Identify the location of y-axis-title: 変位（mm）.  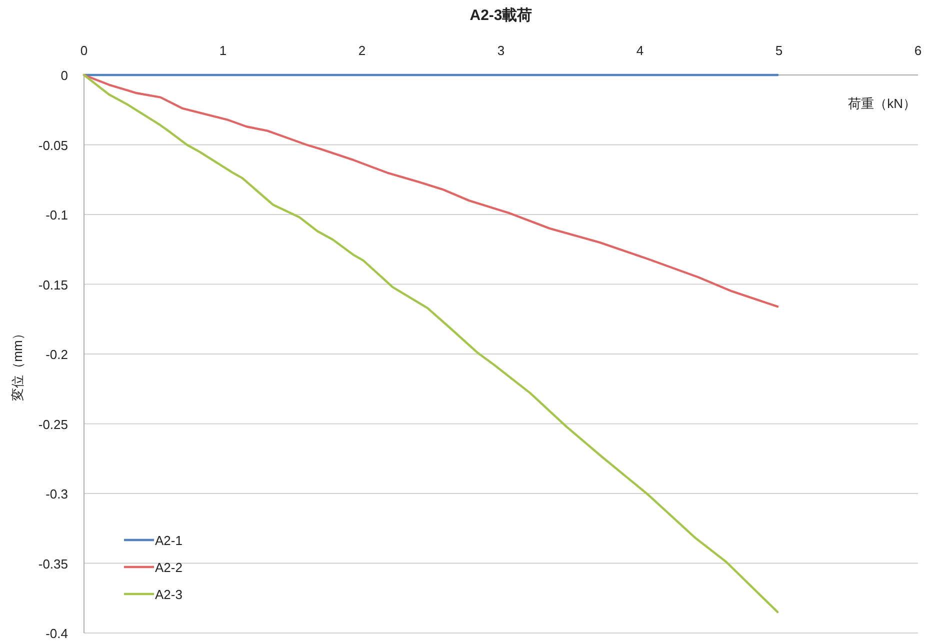
(17, 364).